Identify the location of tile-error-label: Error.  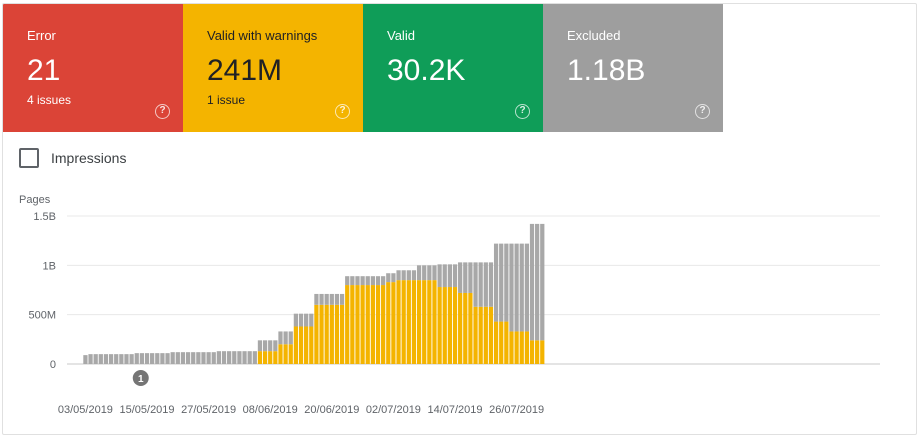
(41, 35).